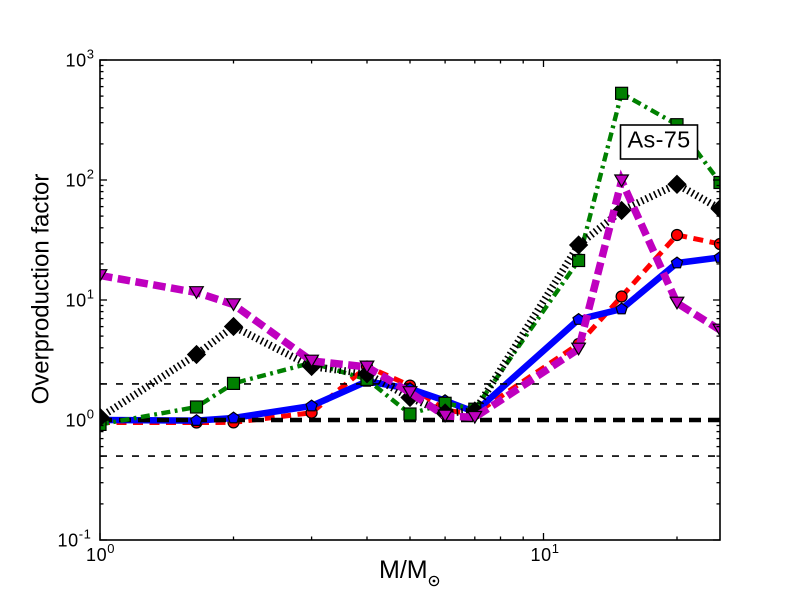  Describe the element at coordinates (80, 179) in the screenshot. I see `svg-text: 102` at that location.